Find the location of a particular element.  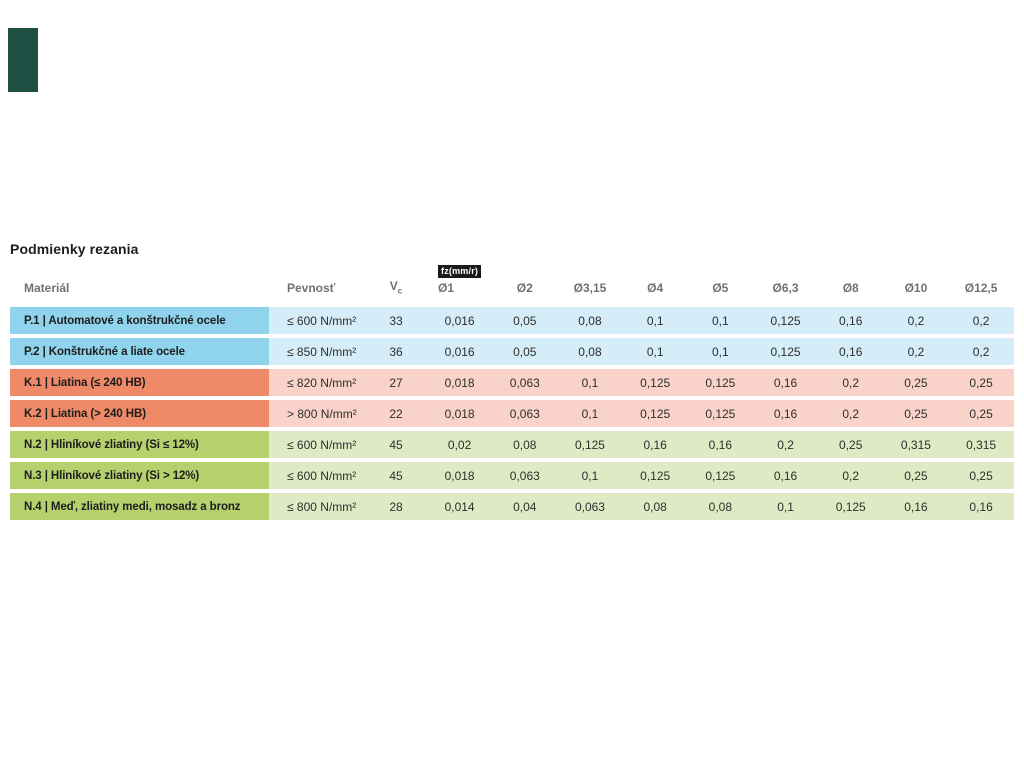

col-header-vc: Vc is located at coordinates (396, 289).